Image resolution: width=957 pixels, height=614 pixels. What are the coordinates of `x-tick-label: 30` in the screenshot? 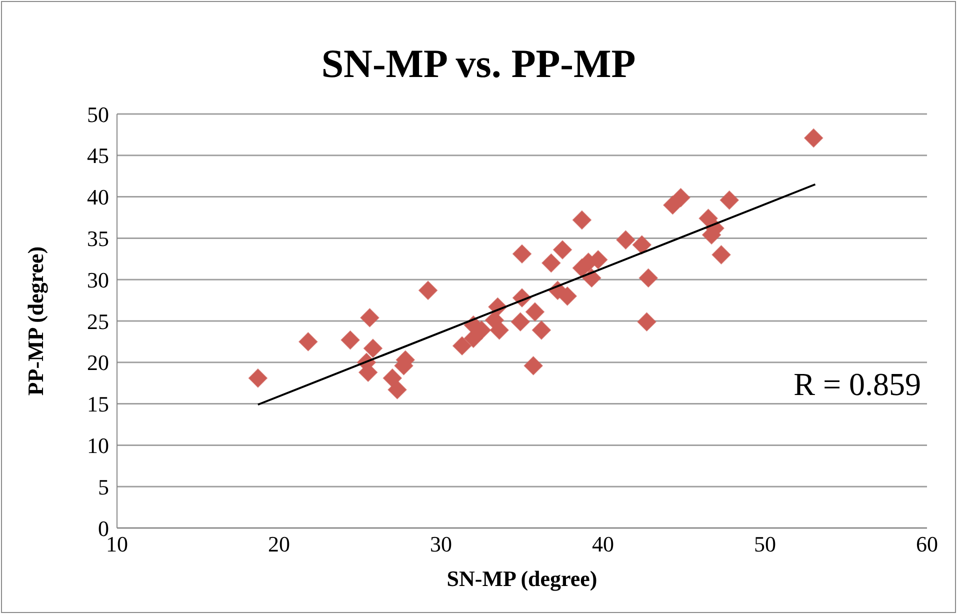 It's located at (441, 544).